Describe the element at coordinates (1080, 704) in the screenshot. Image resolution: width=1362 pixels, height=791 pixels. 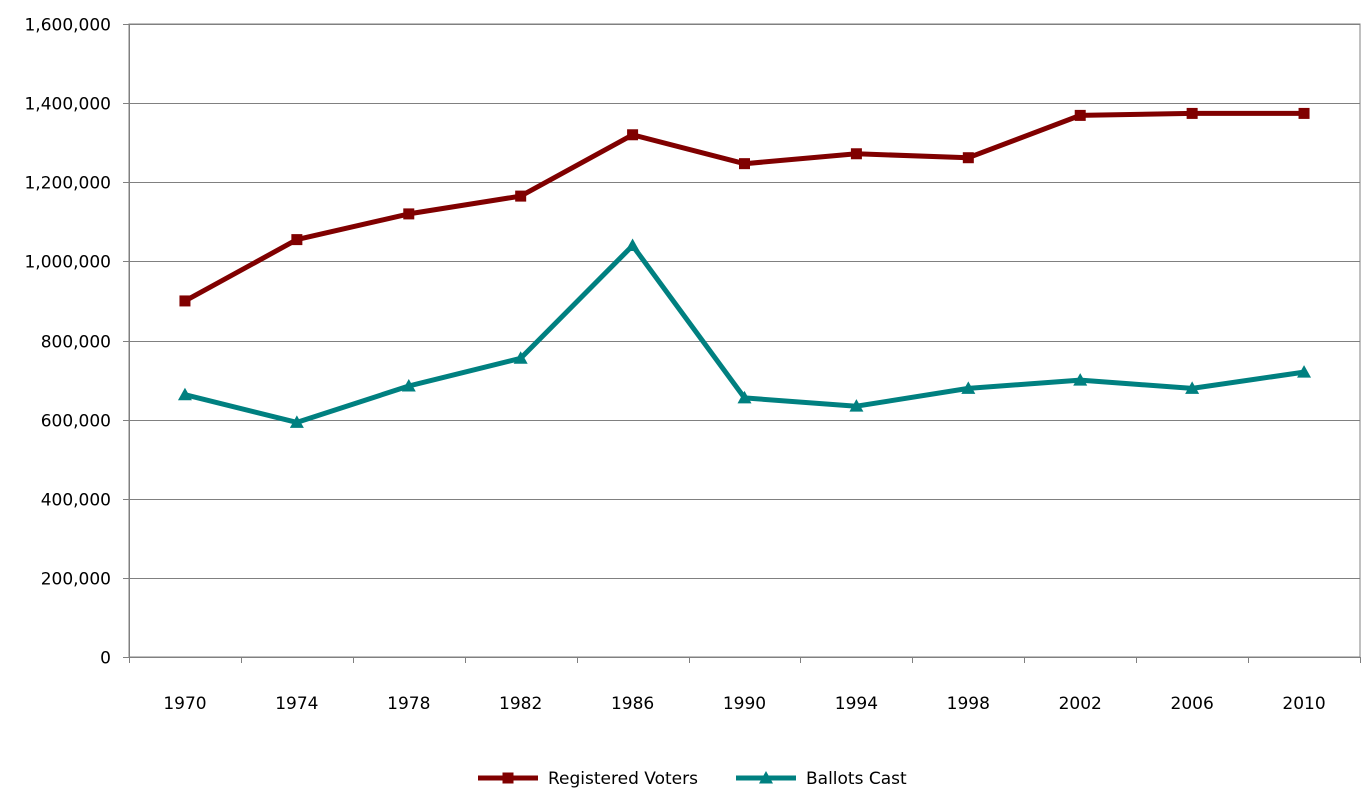
I see `x-tick-label: 2002` at that location.